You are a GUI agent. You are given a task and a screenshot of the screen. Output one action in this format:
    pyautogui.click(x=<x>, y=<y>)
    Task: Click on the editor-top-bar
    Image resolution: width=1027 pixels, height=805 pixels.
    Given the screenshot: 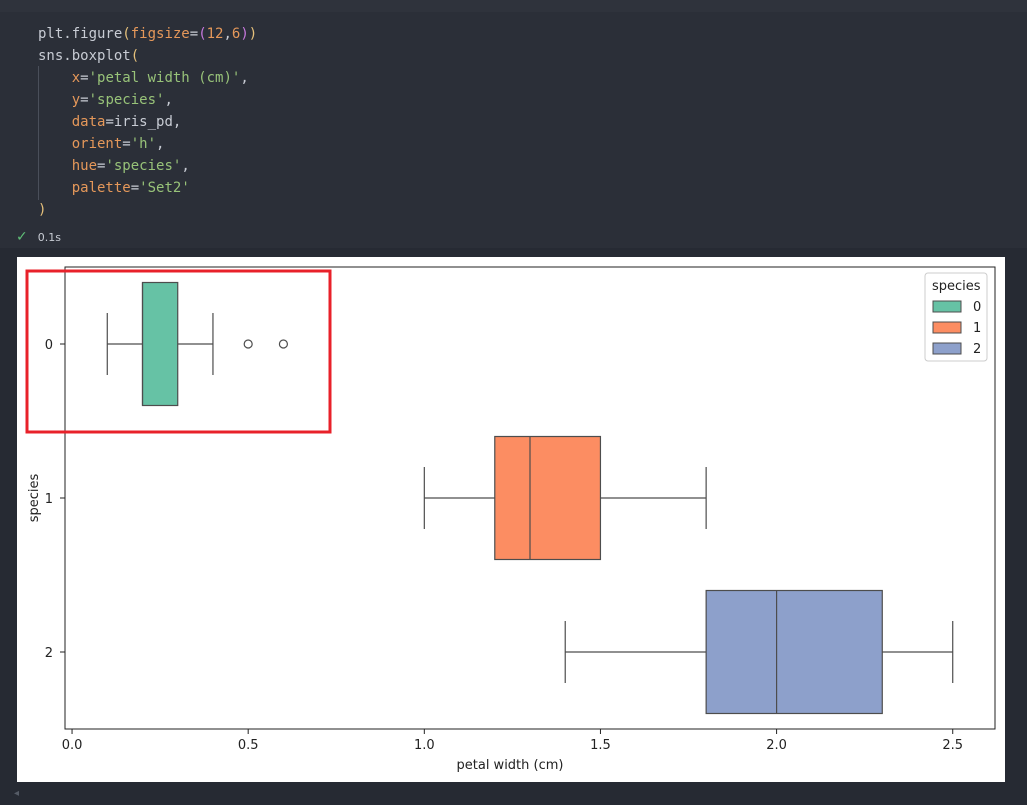 What is the action you would take?
    pyautogui.click(x=513, y=6)
    